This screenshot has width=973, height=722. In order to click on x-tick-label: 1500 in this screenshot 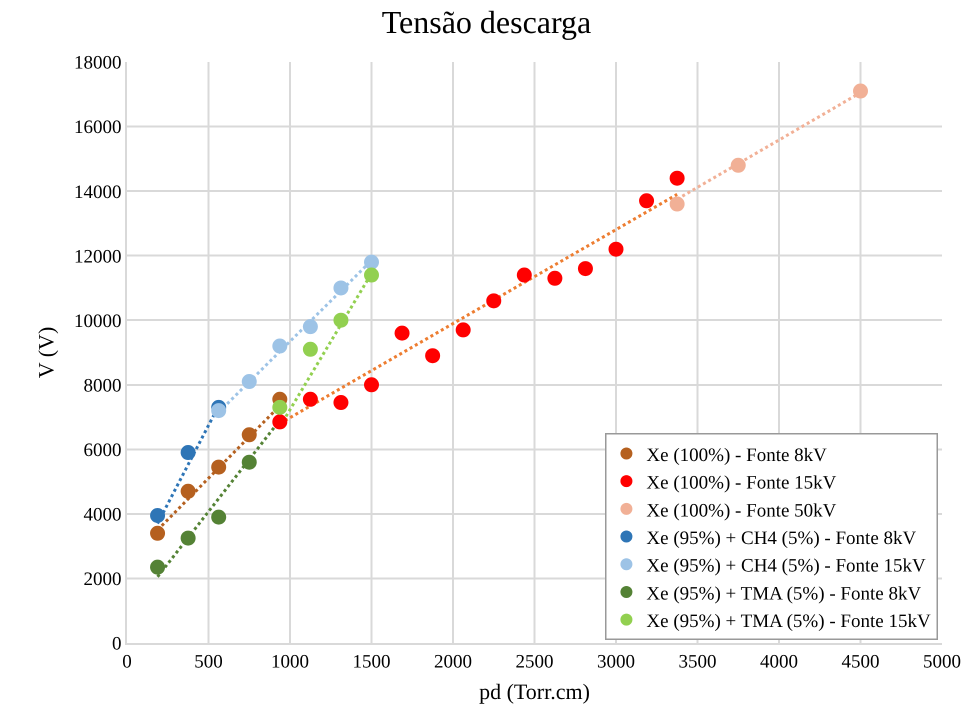, I will do `click(371, 662)`.